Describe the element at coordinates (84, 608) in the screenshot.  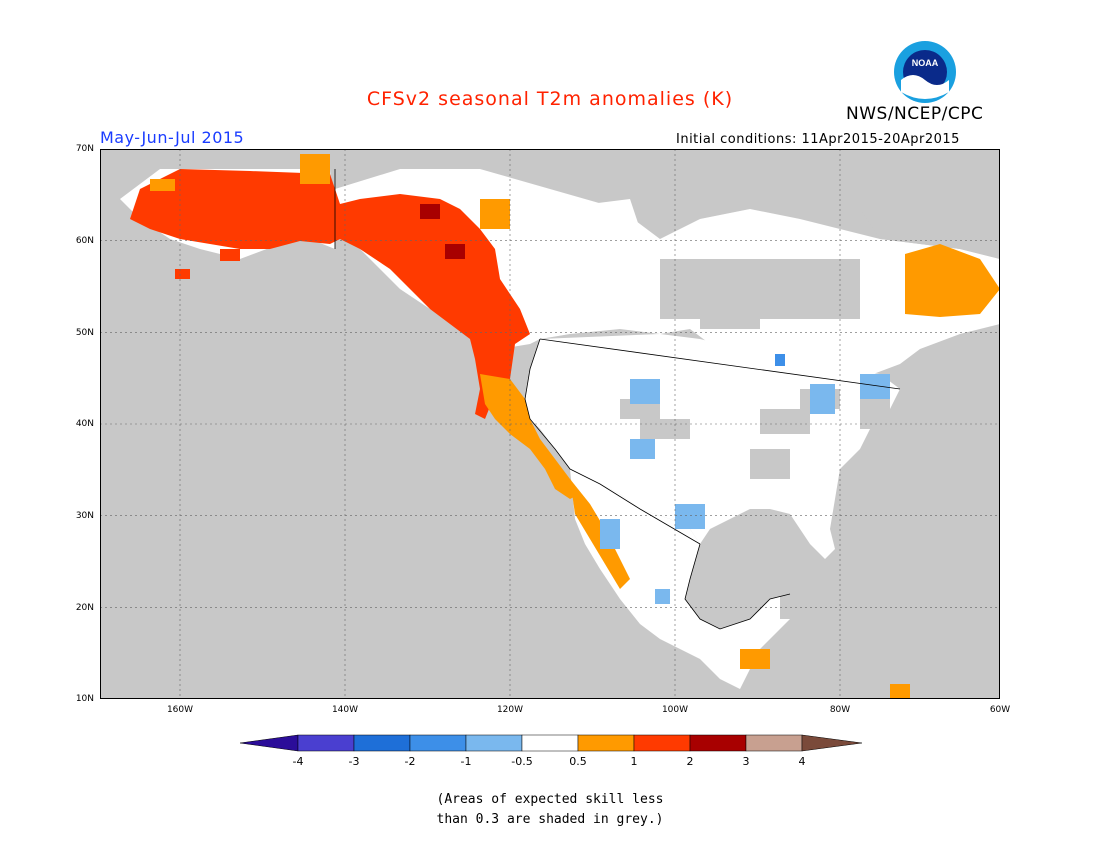
I see `lat-label: 20N` at that location.